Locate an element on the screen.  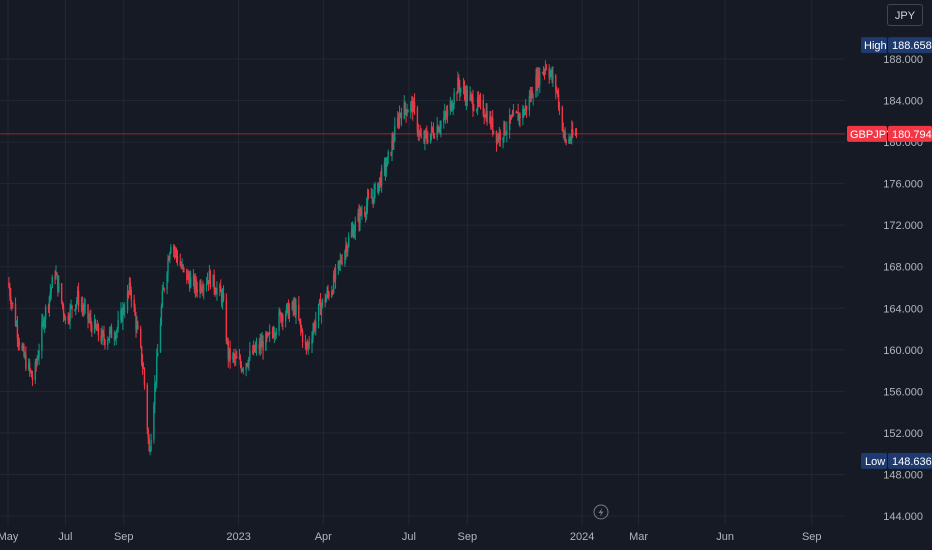
currency-button: JPY is located at coordinates (905, 15).